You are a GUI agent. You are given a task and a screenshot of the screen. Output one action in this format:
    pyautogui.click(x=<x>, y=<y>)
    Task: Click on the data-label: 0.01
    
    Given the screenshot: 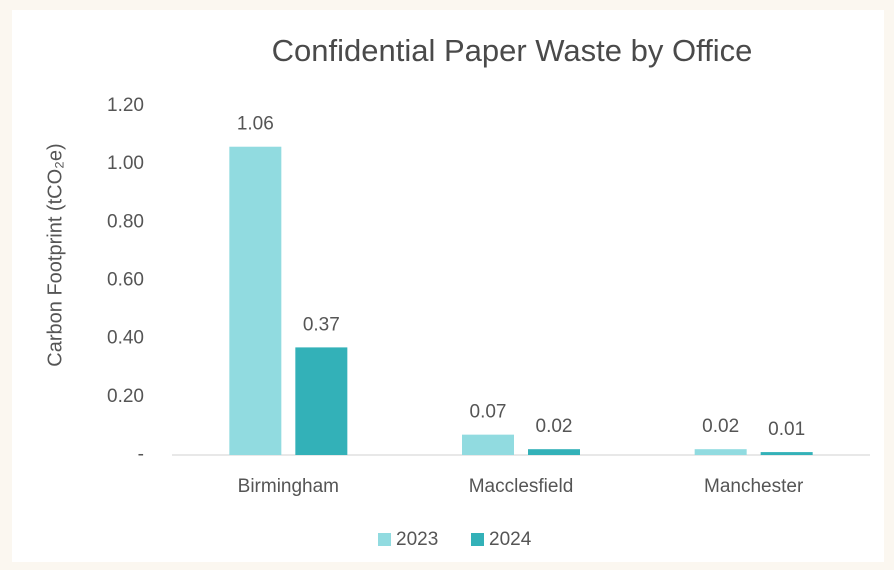 What is the action you would take?
    pyautogui.click(x=786, y=429)
    